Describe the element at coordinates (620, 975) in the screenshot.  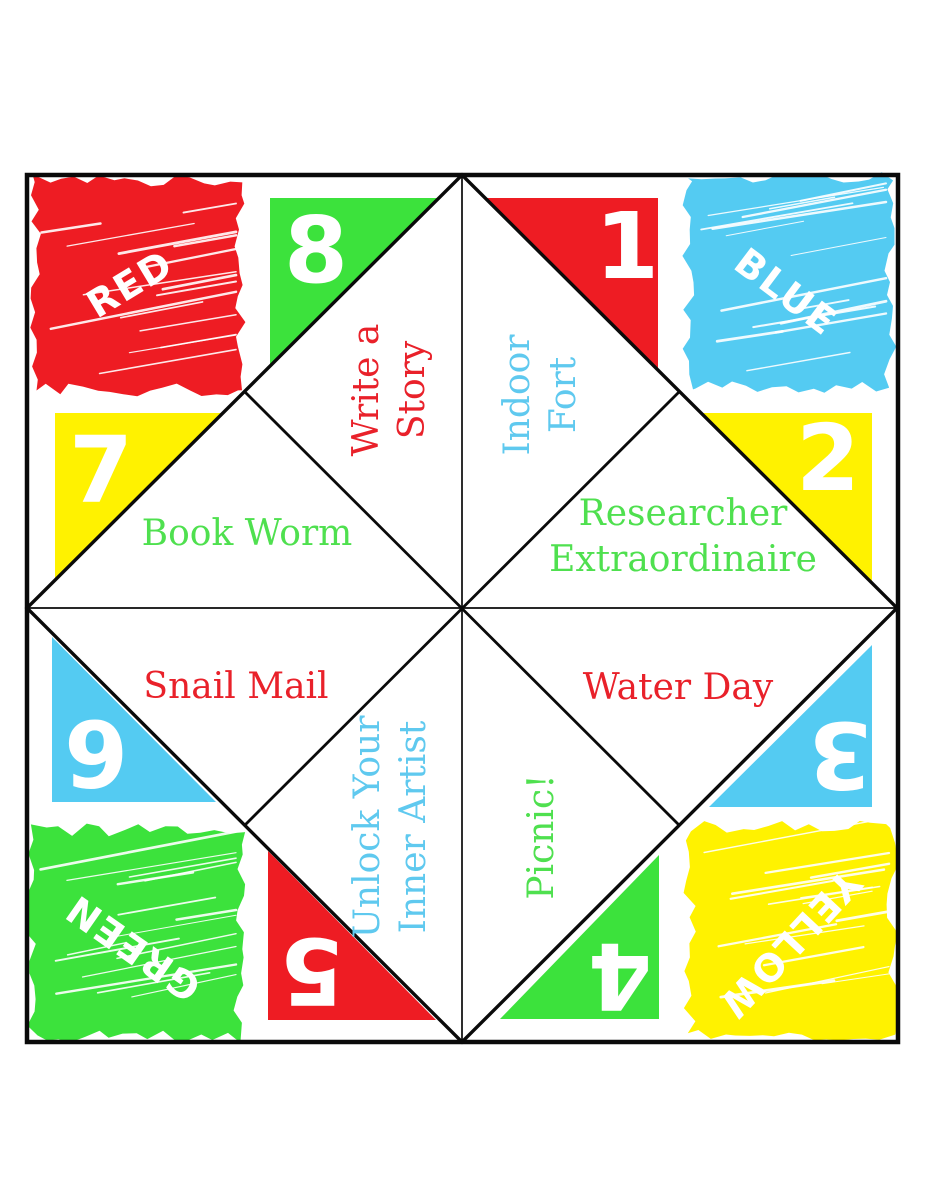
I see `number-4: 4` at that location.